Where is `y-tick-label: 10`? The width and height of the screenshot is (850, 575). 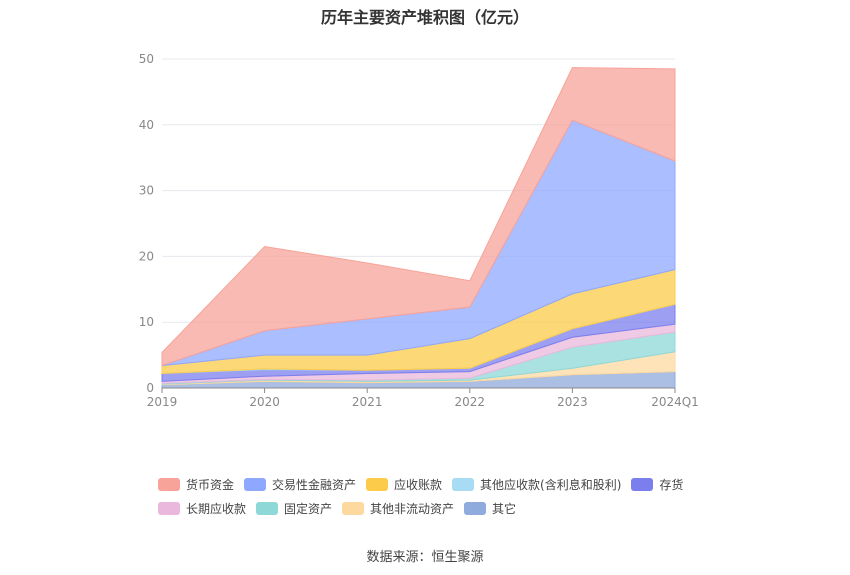 y-tick-label: 10 is located at coordinates (146, 322).